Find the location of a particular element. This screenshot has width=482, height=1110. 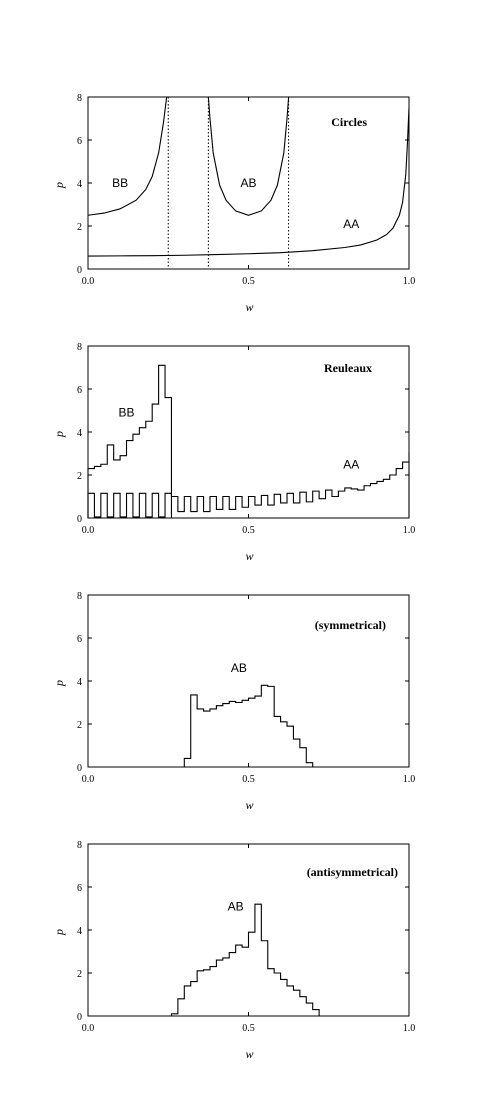

chart-panel-4: 0 2 4 6 8 0.0 0.5 1.0 w p (antisymmetrical) AB is located at coordinates (233, 950).